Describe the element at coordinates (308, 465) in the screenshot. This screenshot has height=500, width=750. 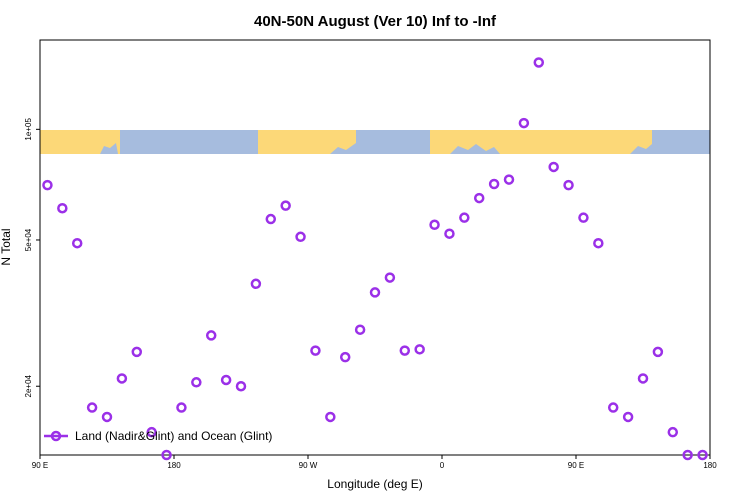
I see `x-tick-label: 90 W` at that location.